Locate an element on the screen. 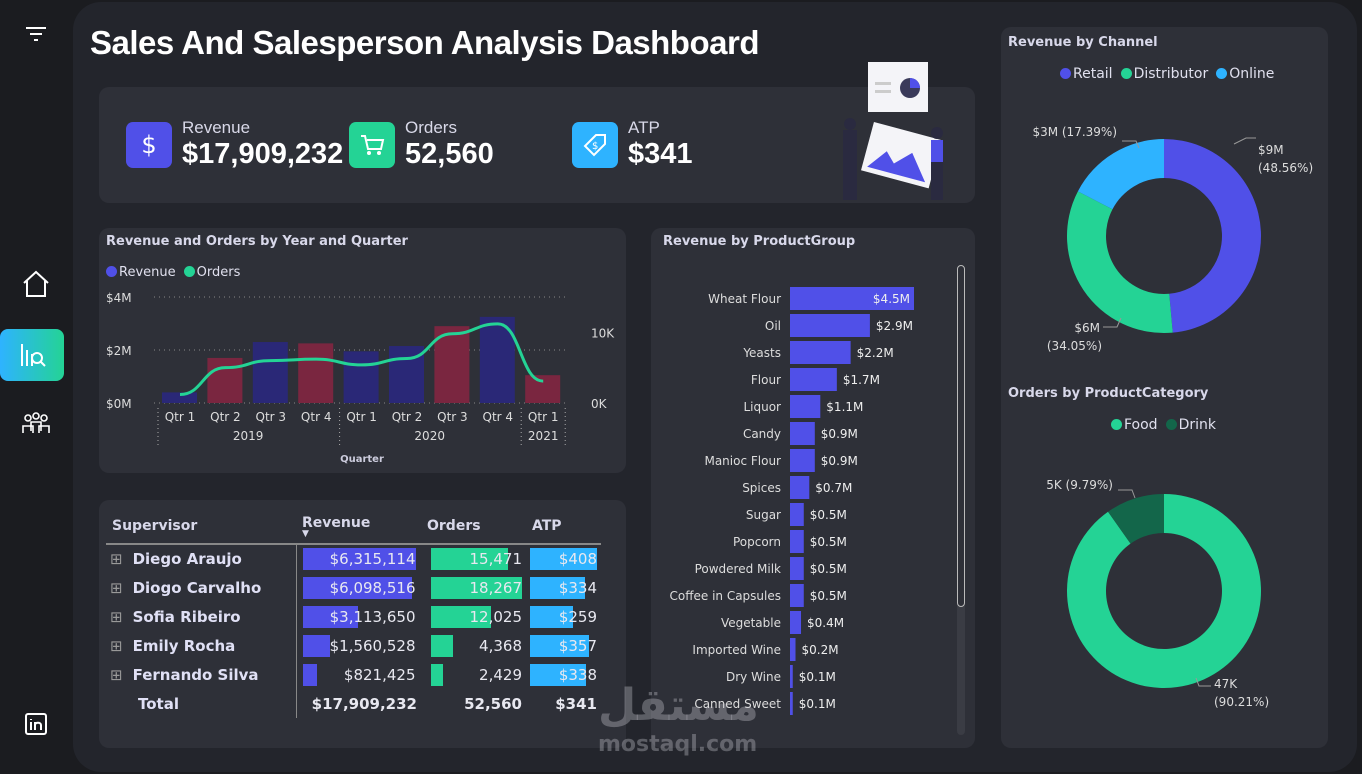 This screenshot has width=1362, height=774. kpi-atp: $ ATP $341 is located at coordinates (632, 144).